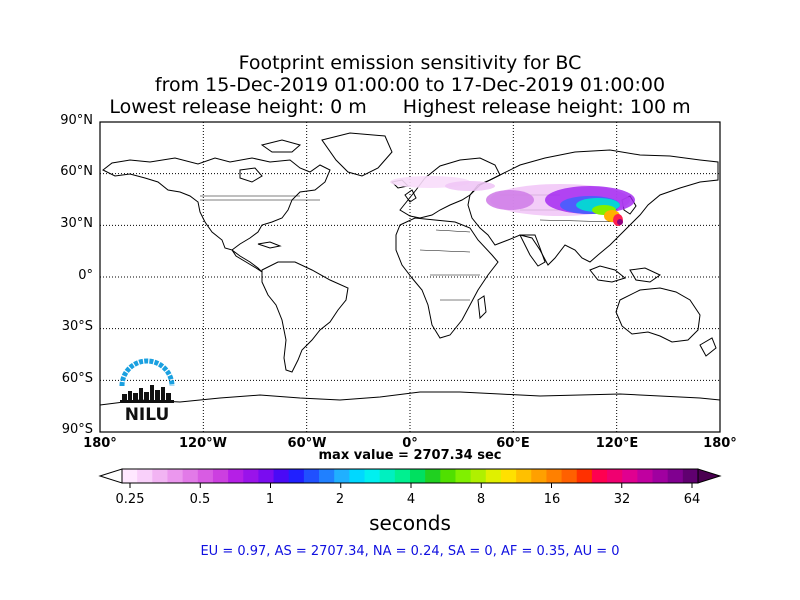 Image resolution: width=800 pixels, height=600 pixels. Describe the element at coordinates (481, 499) in the screenshot. I see `colorbar-tick-label: 8` at that location.